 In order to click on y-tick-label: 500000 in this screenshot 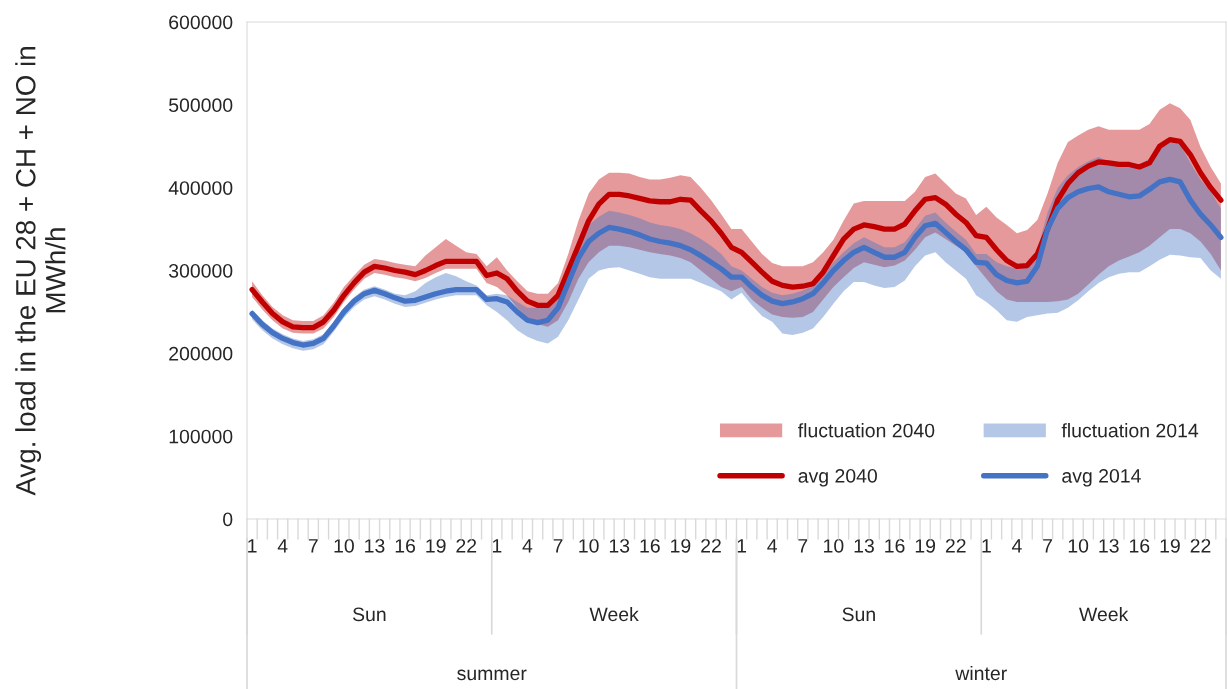, I will do `click(201, 105)`.